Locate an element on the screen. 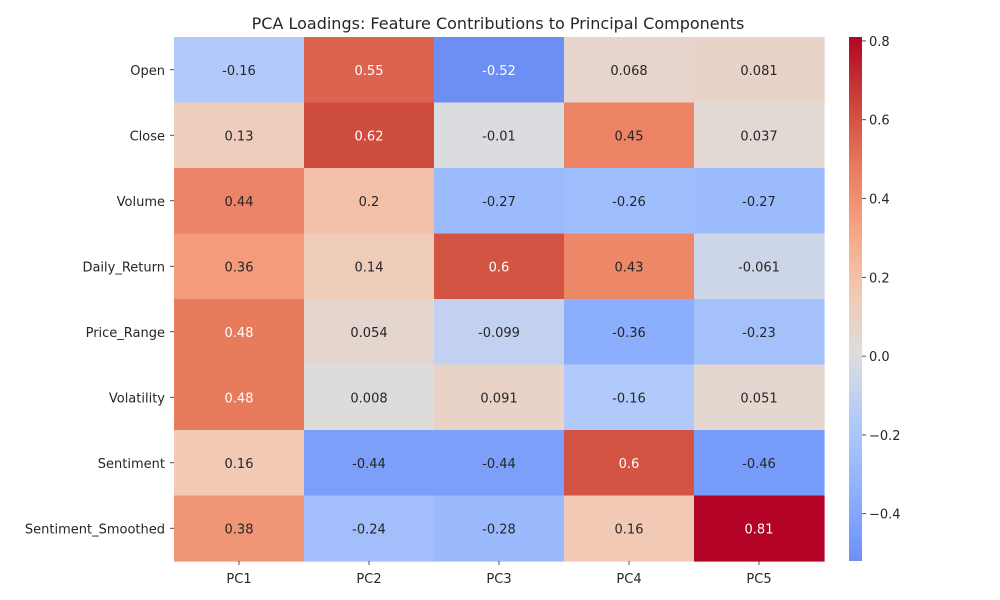  column-tick-label: PC4 is located at coordinates (628, 579).